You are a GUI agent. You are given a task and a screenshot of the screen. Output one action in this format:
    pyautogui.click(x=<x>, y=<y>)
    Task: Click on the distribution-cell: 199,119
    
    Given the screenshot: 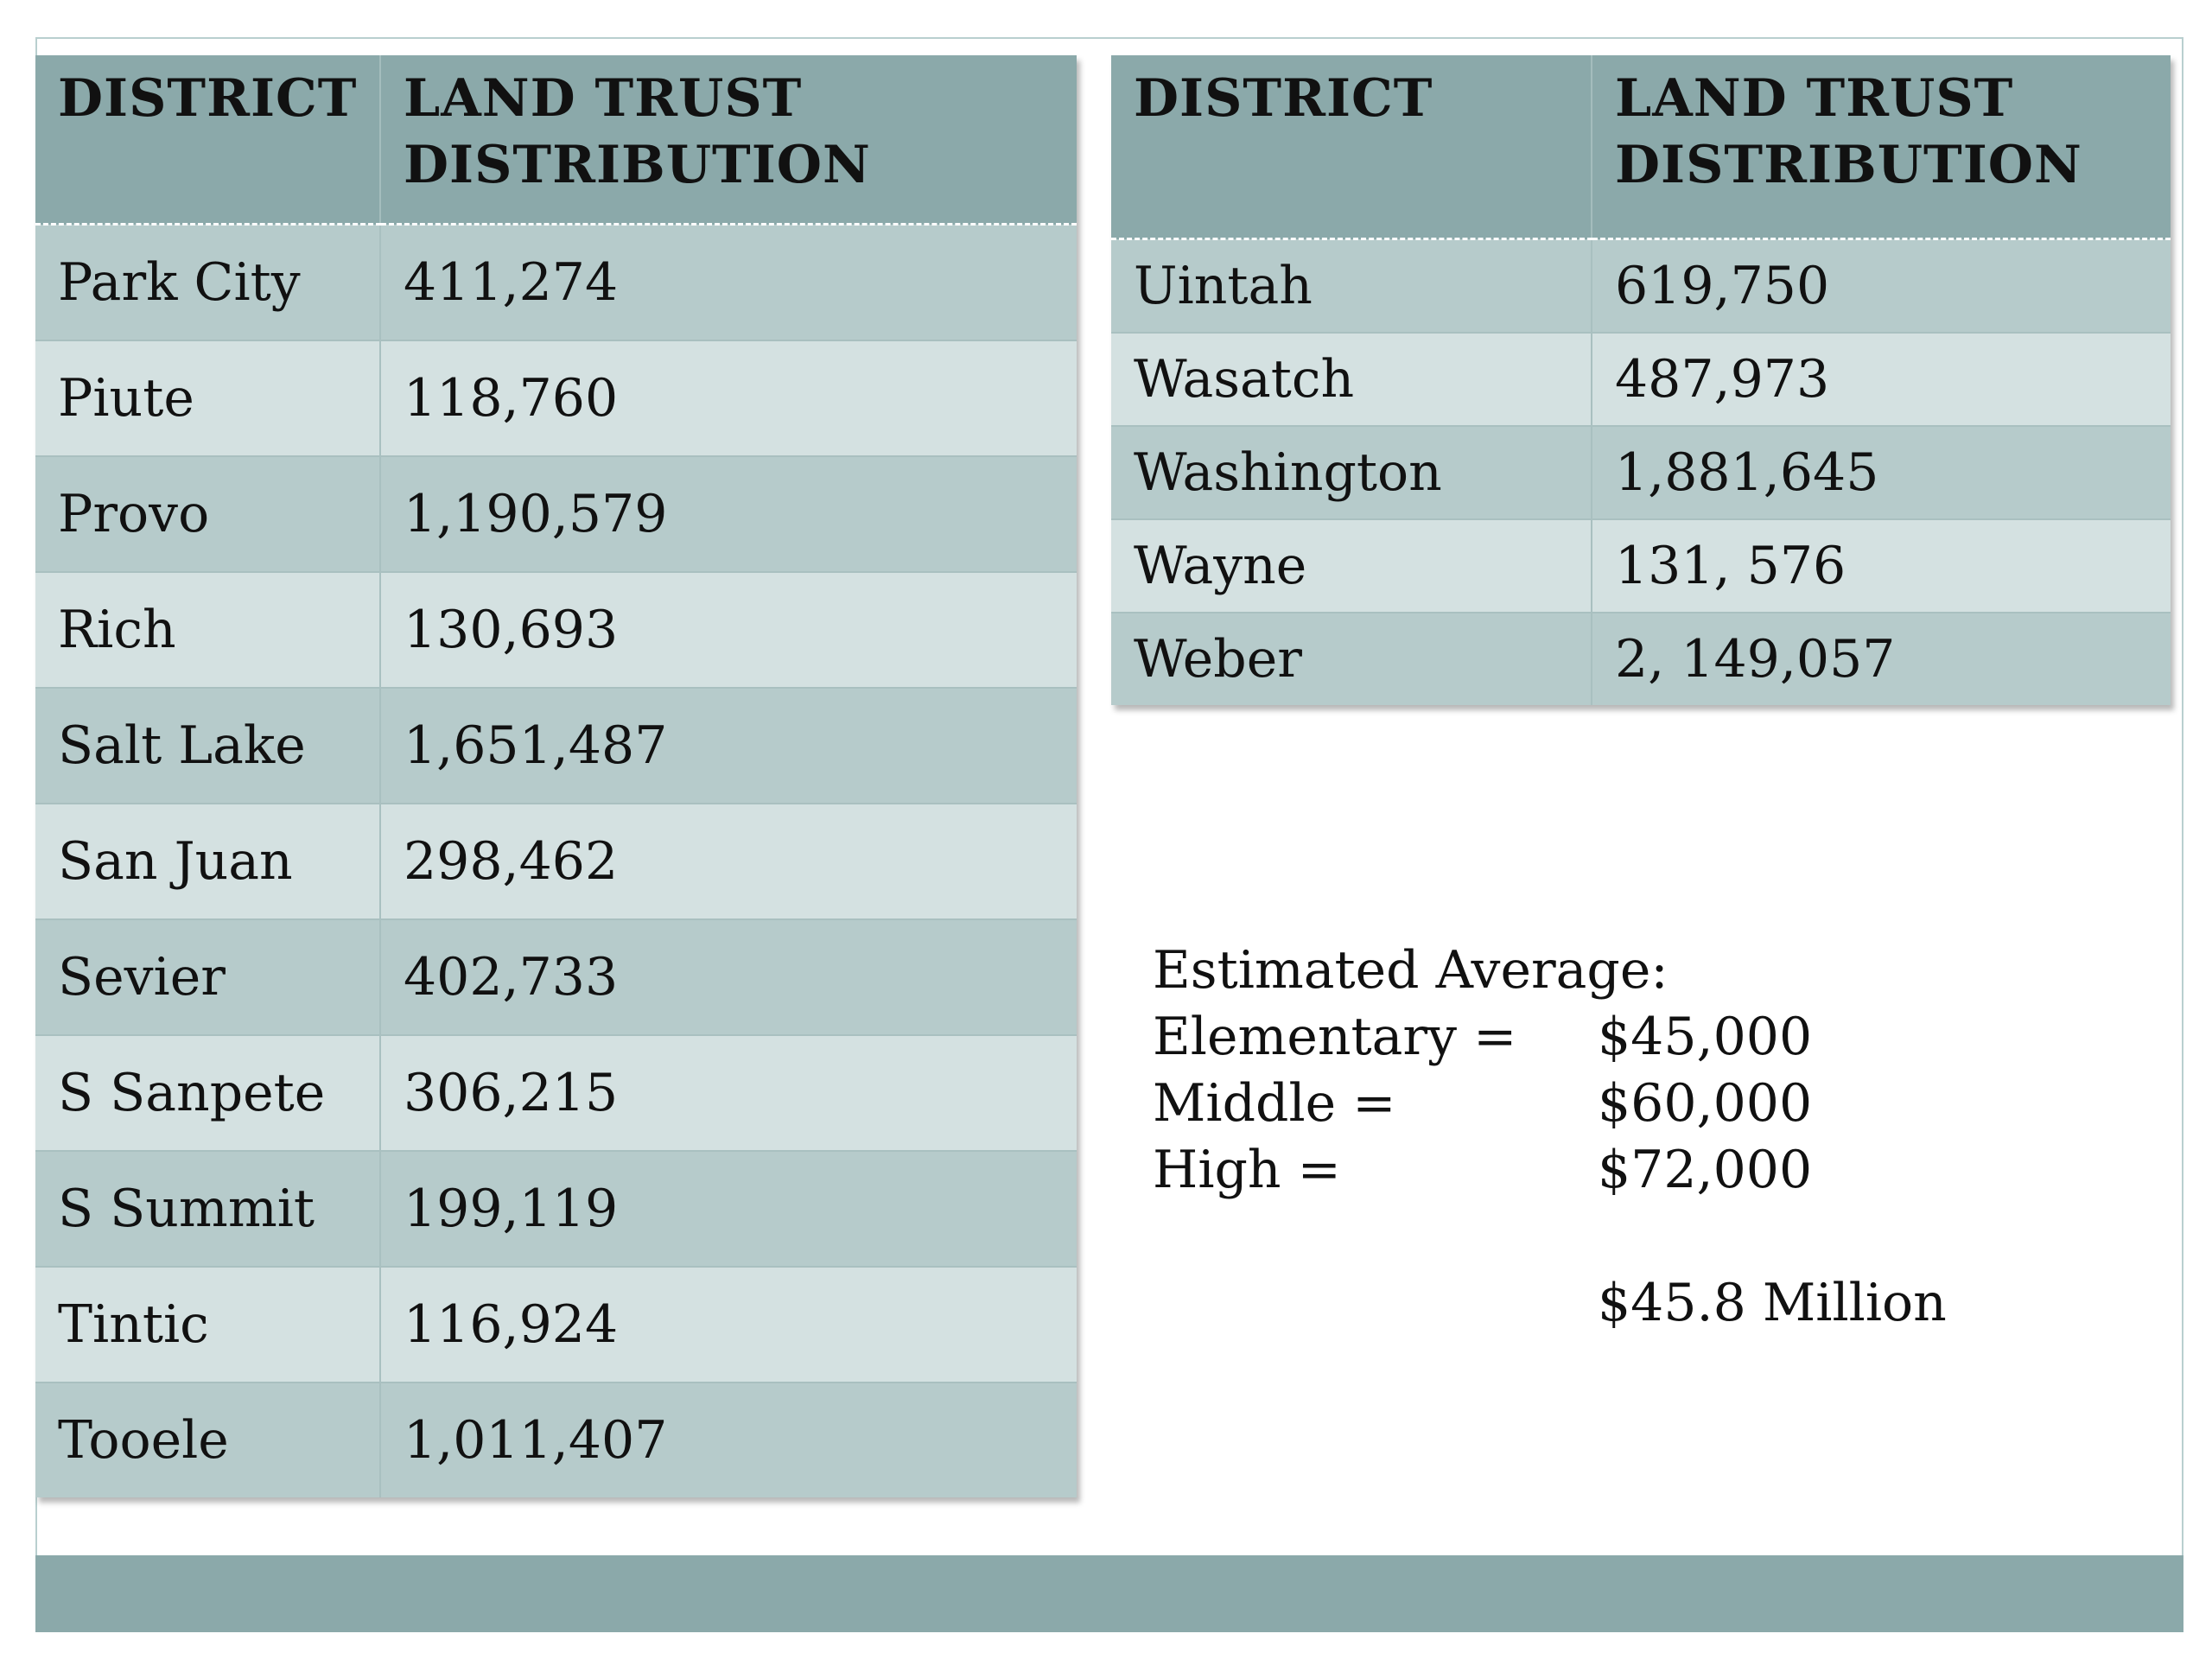 What is the action you would take?
    pyautogui.click(x=728, y=1208)
    